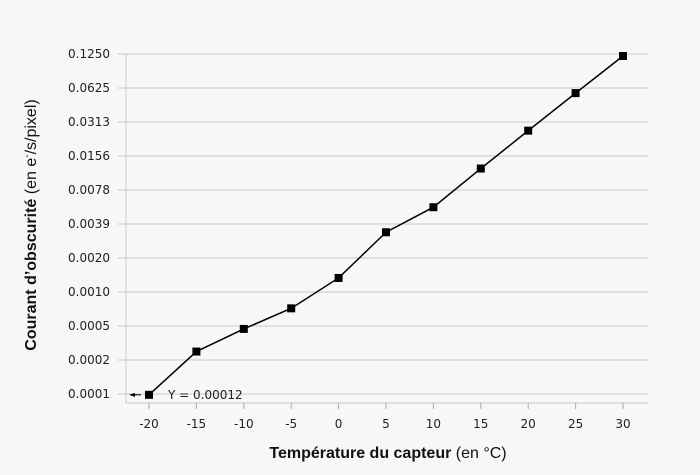  What do you see at coordinates (89, 292) in the screenshot?
I see `y-tick-label: 0.0010` at bounding box center [89, 292].